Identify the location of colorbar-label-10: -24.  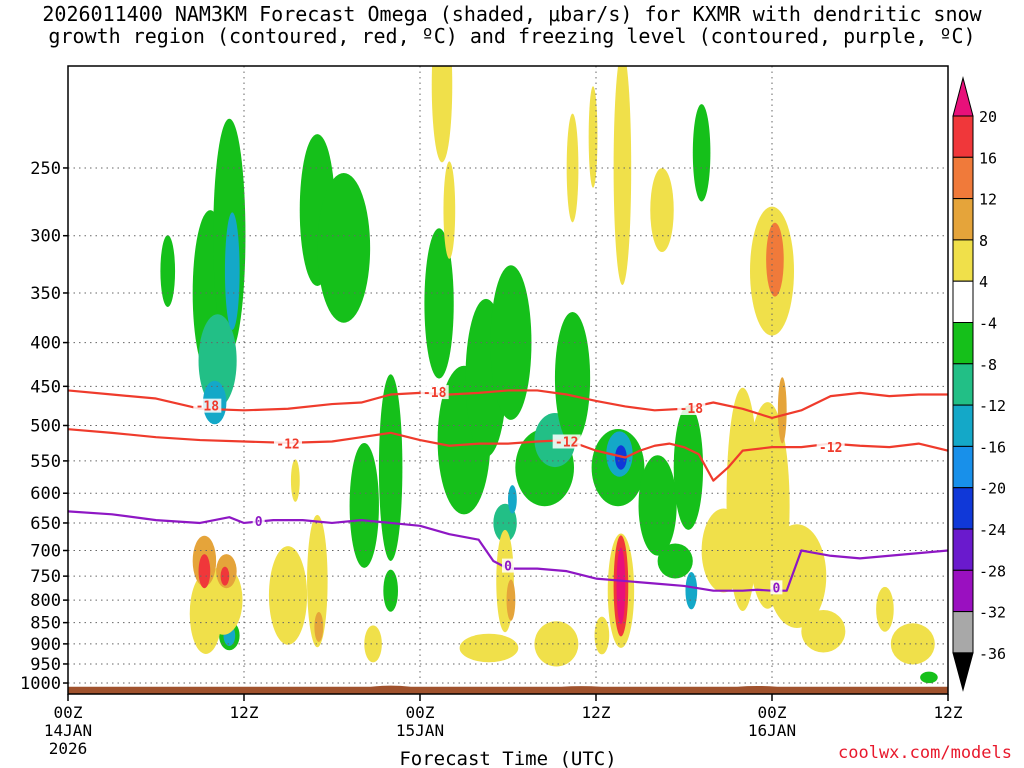
(992, 530).